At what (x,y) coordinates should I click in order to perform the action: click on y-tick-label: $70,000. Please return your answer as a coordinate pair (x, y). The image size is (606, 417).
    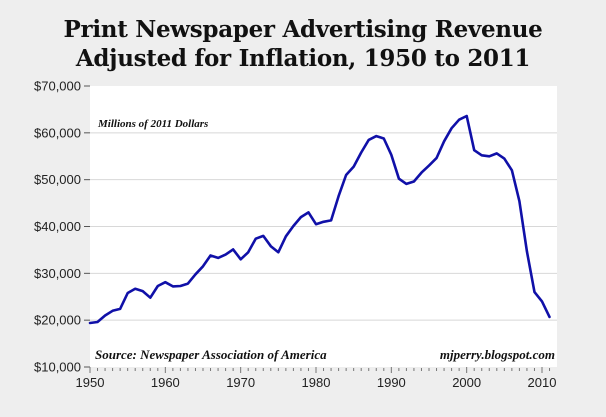
    Looking at the image, I should click on (57, 86).